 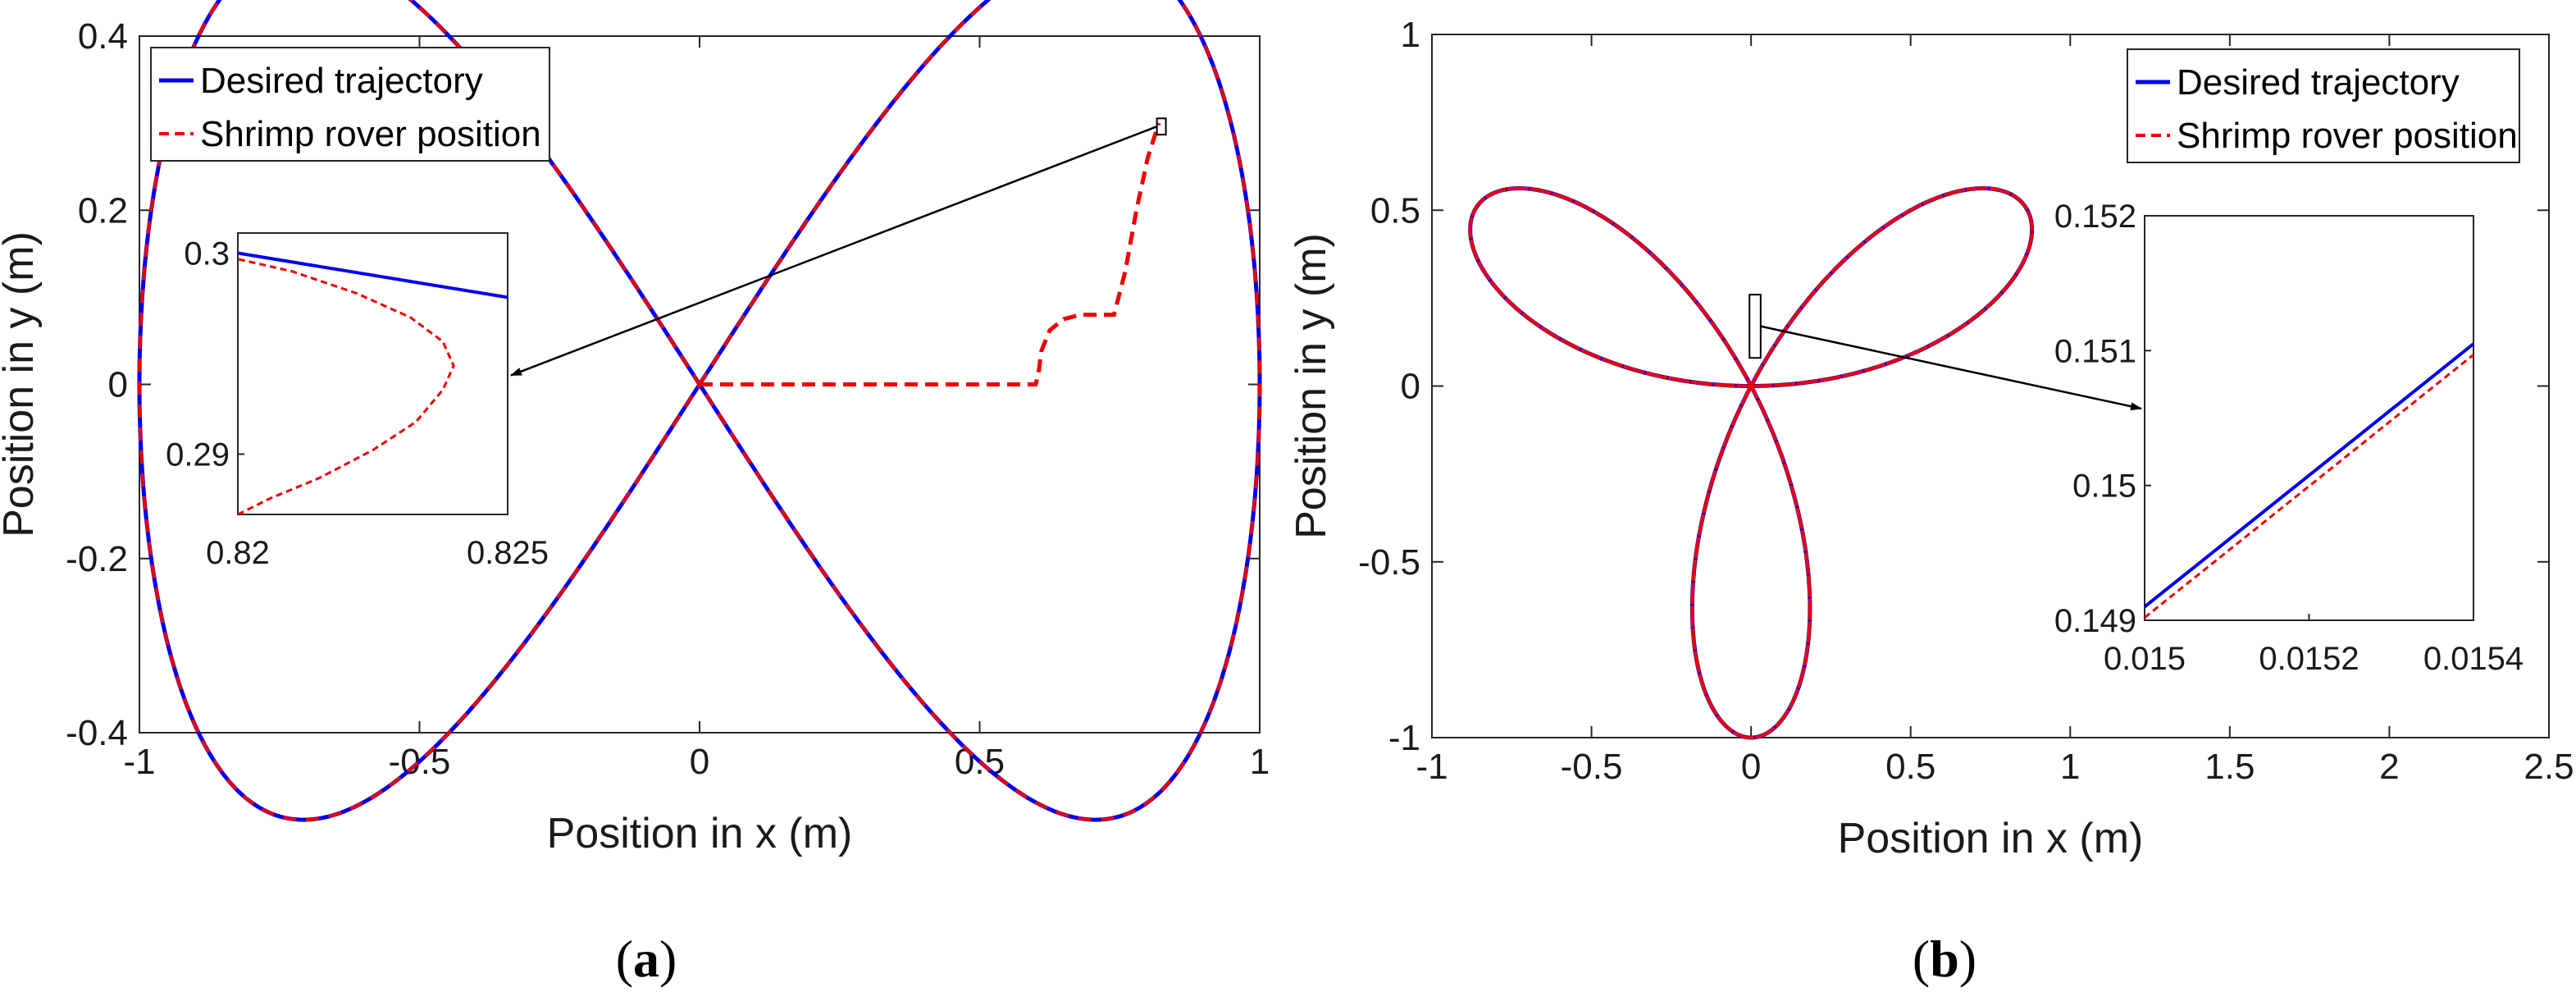 What do you see at coordinates (2104, 487) in the screenshot?
I see `inset-y-tick-label: 0.15` at bounding box center [2104, 487].